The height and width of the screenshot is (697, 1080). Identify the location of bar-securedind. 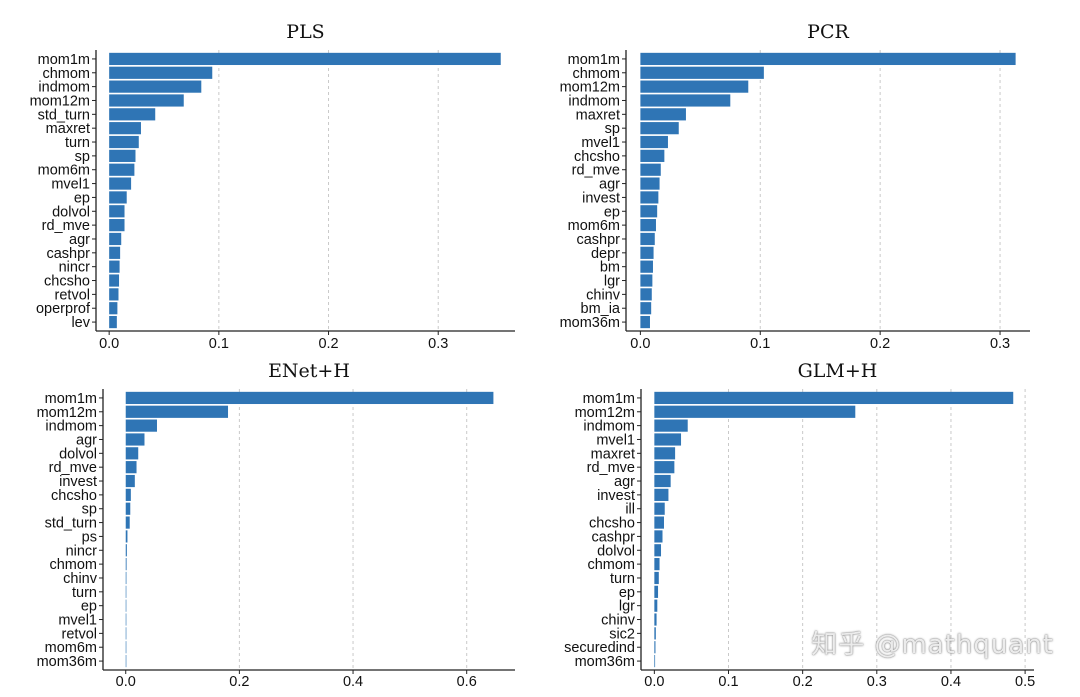
(655, 647).